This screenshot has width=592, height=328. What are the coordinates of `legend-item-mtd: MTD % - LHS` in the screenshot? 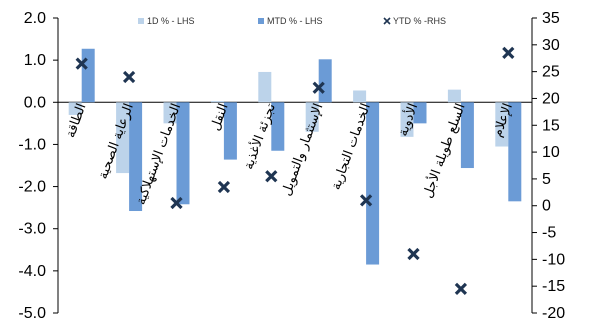 It's located at (290, 21).